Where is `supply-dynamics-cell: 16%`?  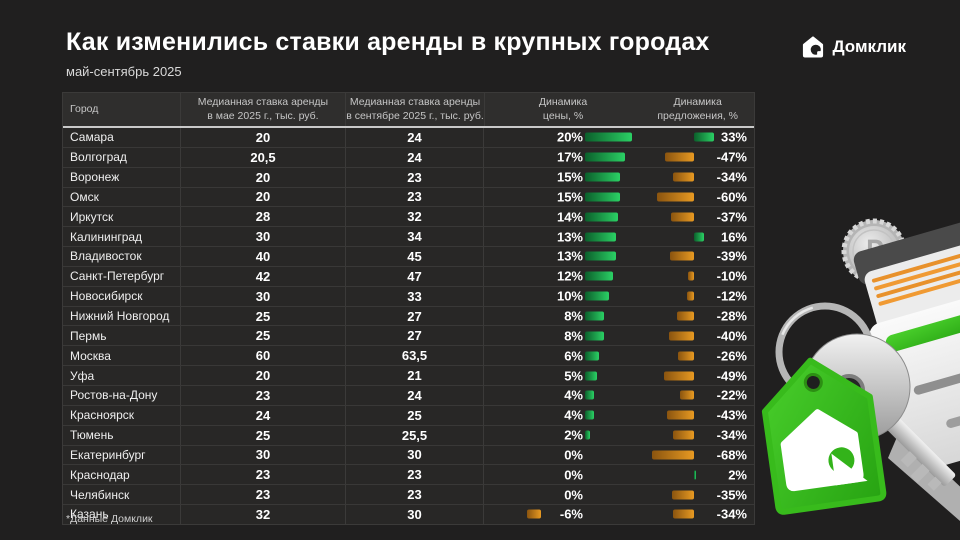 supply-dynamics-cell: 16% is located at coordinates (697, 236).